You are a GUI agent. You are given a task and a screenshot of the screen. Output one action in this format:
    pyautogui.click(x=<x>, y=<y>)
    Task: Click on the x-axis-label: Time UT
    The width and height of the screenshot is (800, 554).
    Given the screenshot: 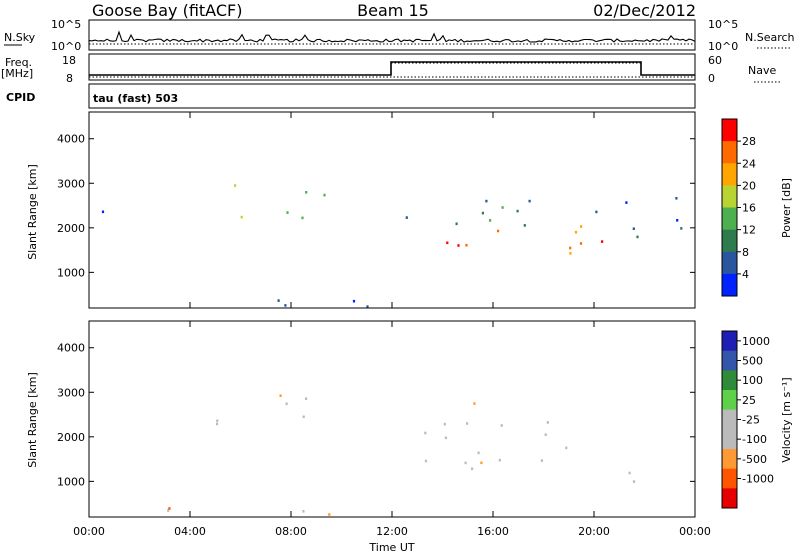 What is the action you would take?
    pyautogui.click(x=391, y=547)
    